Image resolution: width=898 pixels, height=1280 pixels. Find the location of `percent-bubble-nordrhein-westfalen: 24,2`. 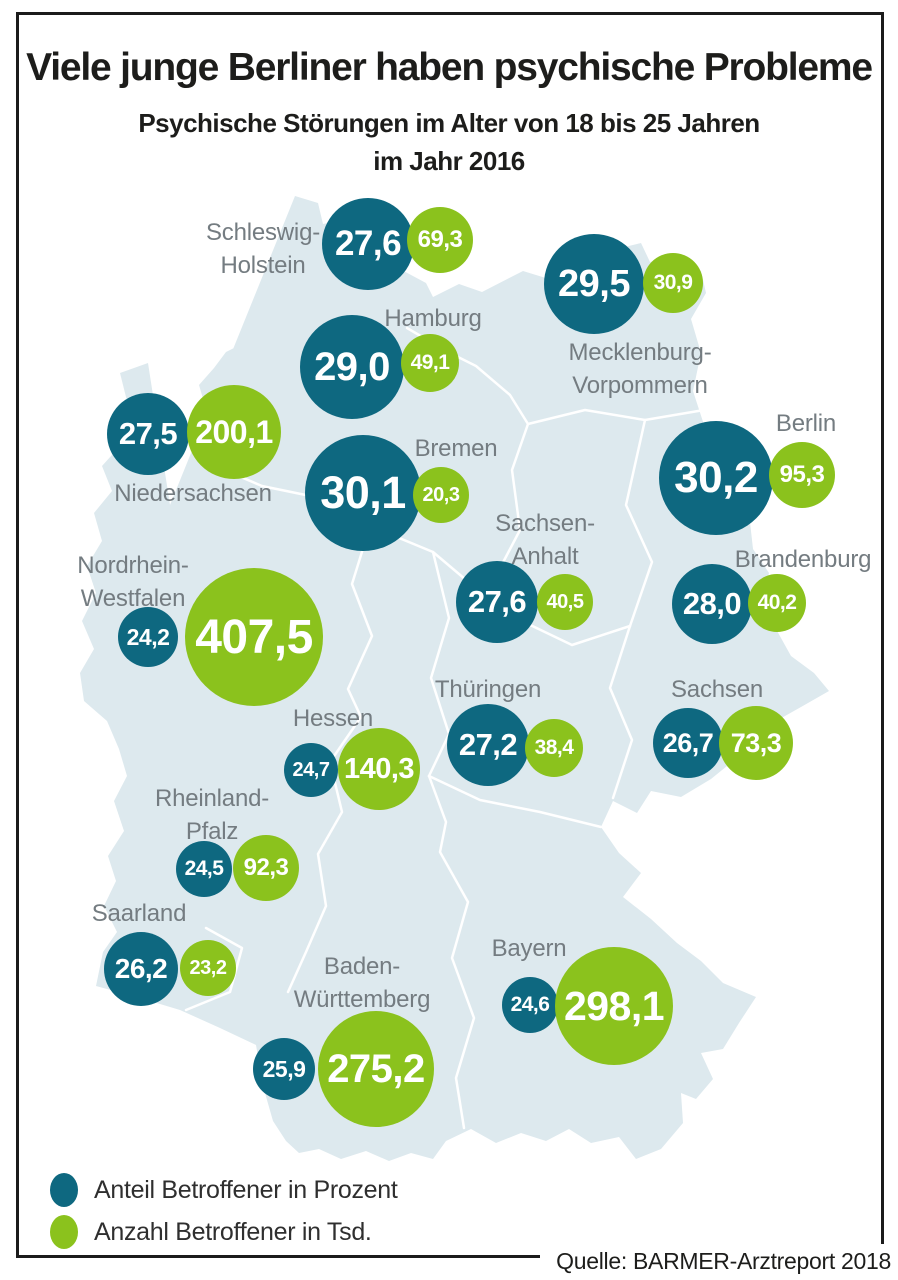

percent-bubble-nordrhein-westfalen: 24,2 is located at coordinates (148, 637).